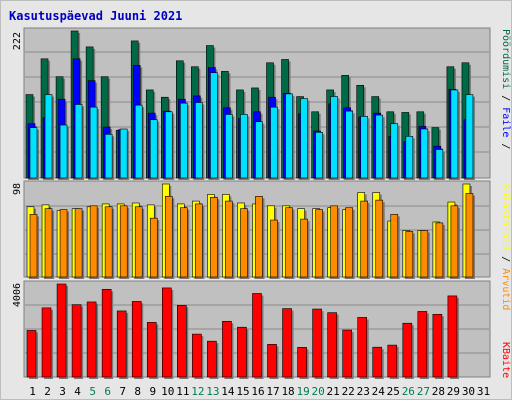  Describe the element at coordinates (95, 16) in the screenshot. I see `chart-title: Kasutuspäevad Juuni 2021` at that location.